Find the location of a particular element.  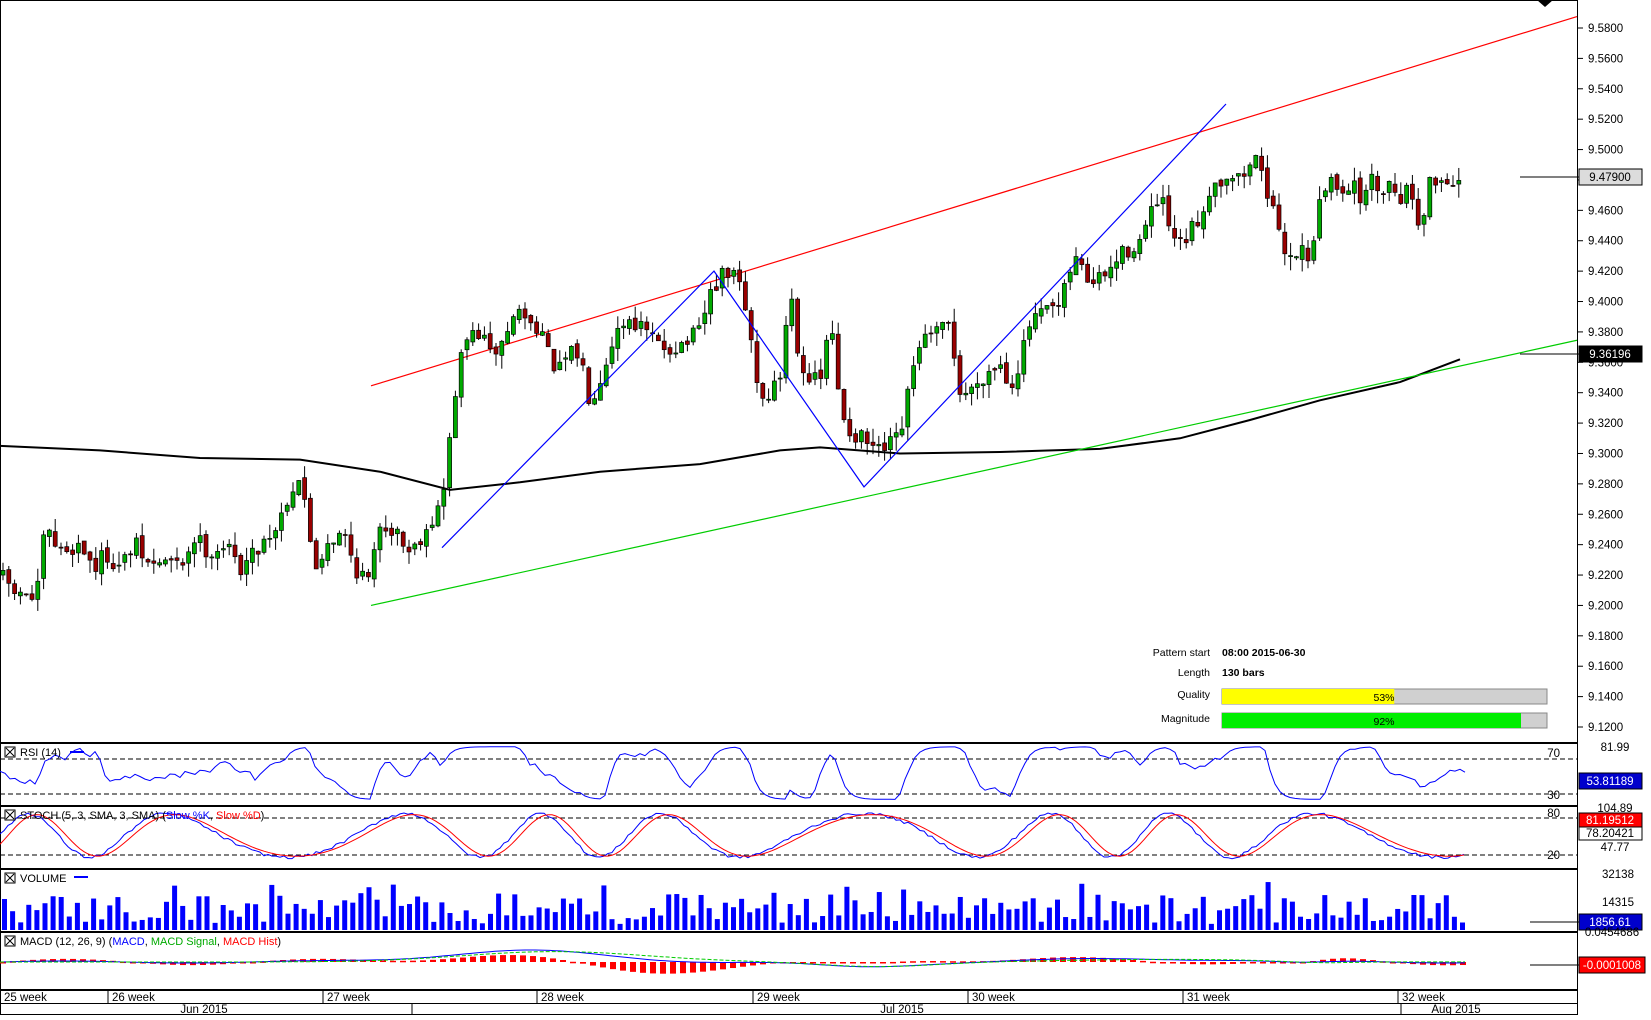

week-label: 26 week is located at coordinates (133, 998).